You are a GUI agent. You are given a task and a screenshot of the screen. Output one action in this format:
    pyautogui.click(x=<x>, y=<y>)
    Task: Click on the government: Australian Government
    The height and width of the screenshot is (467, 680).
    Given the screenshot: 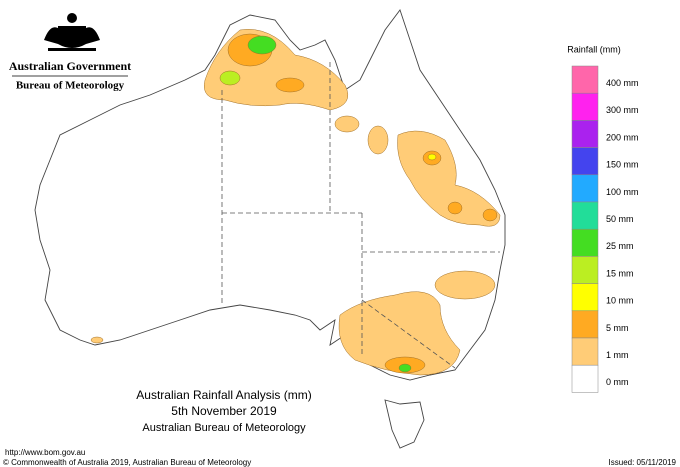 What is the action you would take?
    pyautogui.click(x=70, y=66)
    